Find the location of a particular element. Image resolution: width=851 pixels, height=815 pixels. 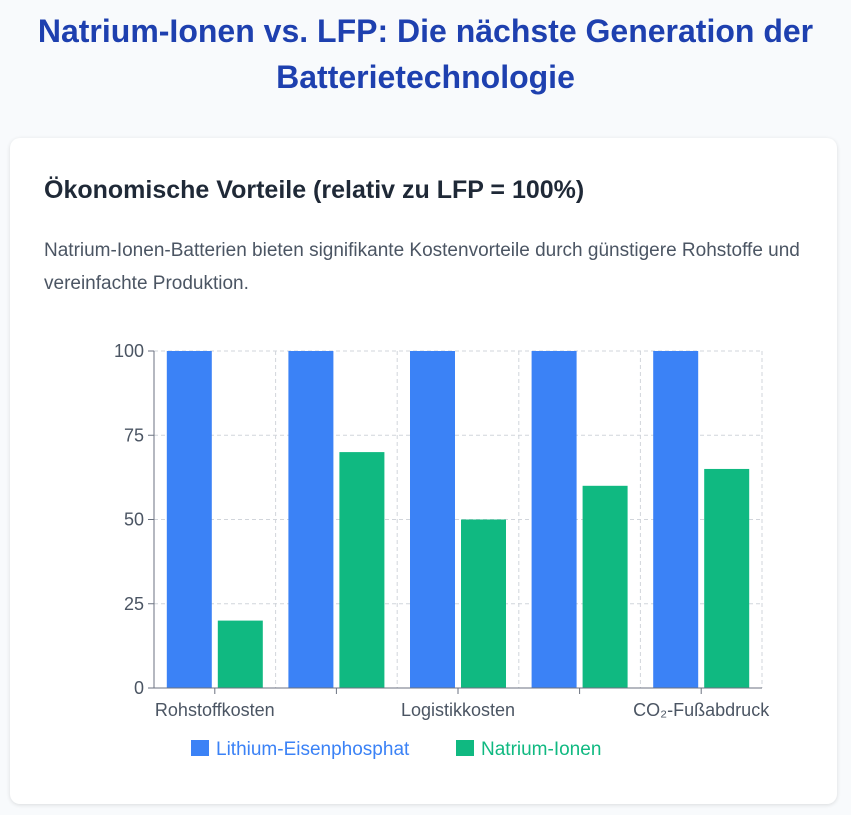

x-tick-label: Rohstoffkosten is located at coordinates (215, 710).